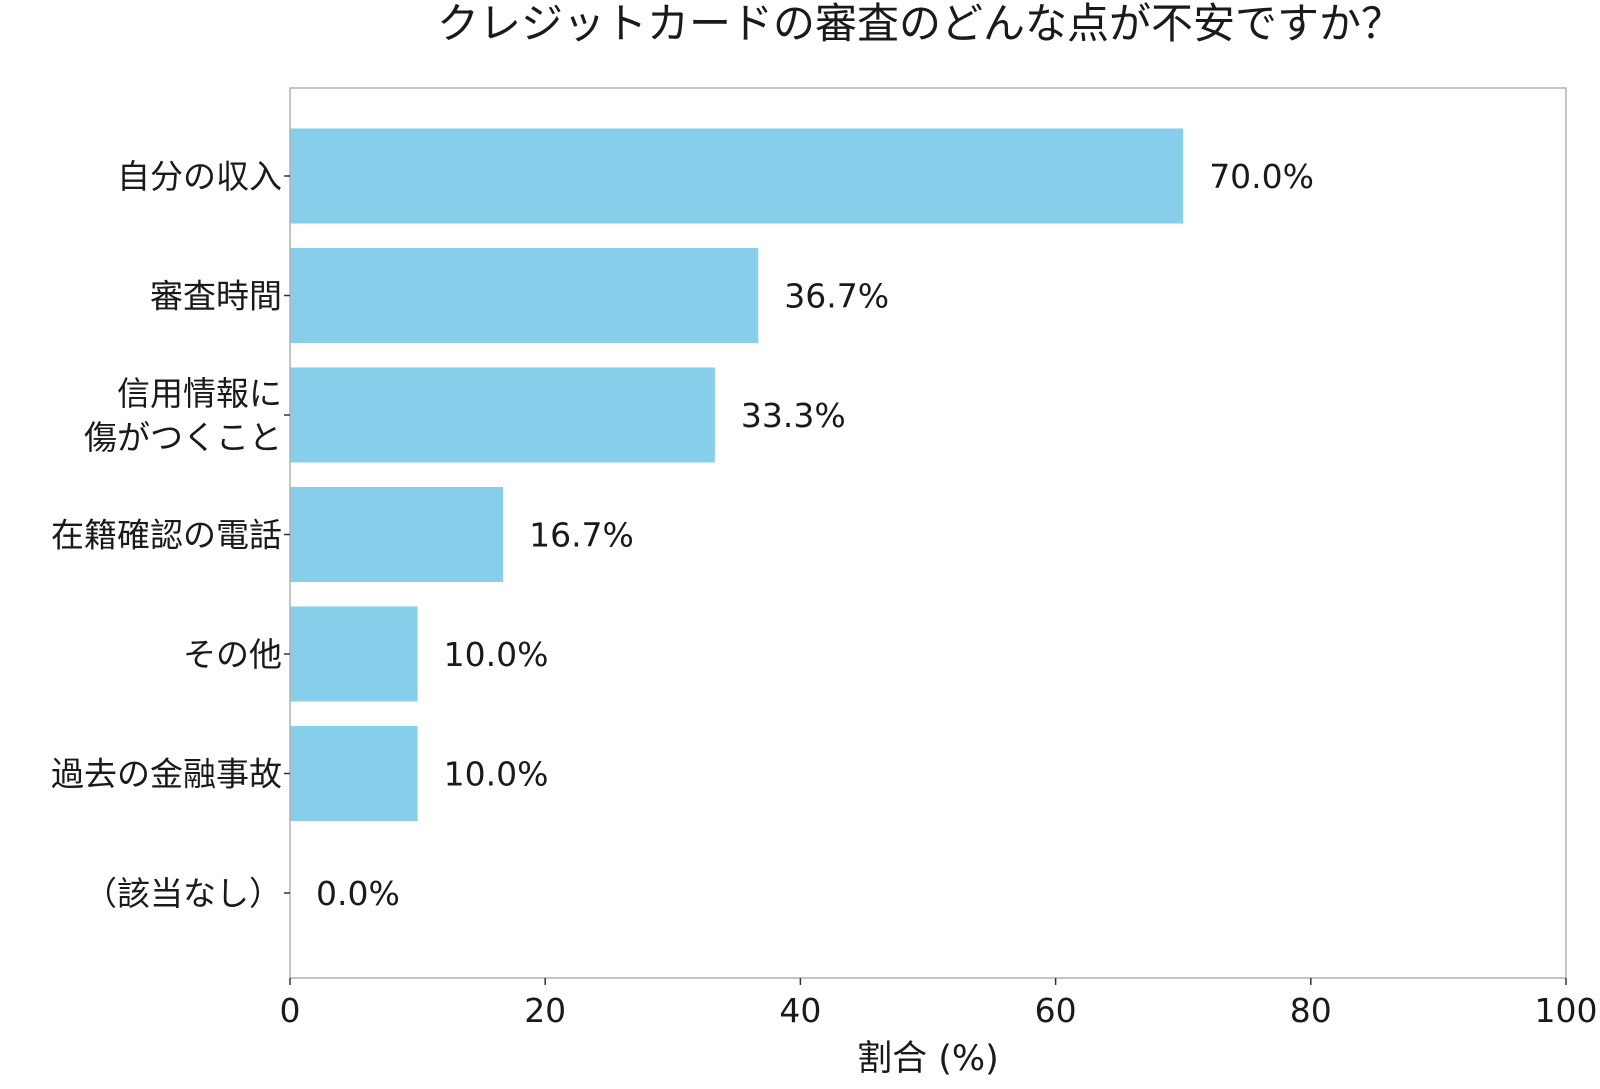  Describe the element at coordinates (183, 893) in the screenshot. I see `y-tick-label: （該当なし）` at that location.